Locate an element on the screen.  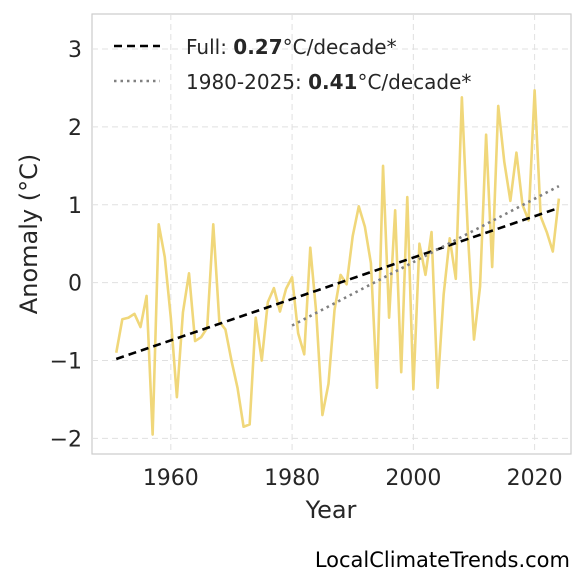
x-tick-label: 2020 is located at coordinates (535, 478).